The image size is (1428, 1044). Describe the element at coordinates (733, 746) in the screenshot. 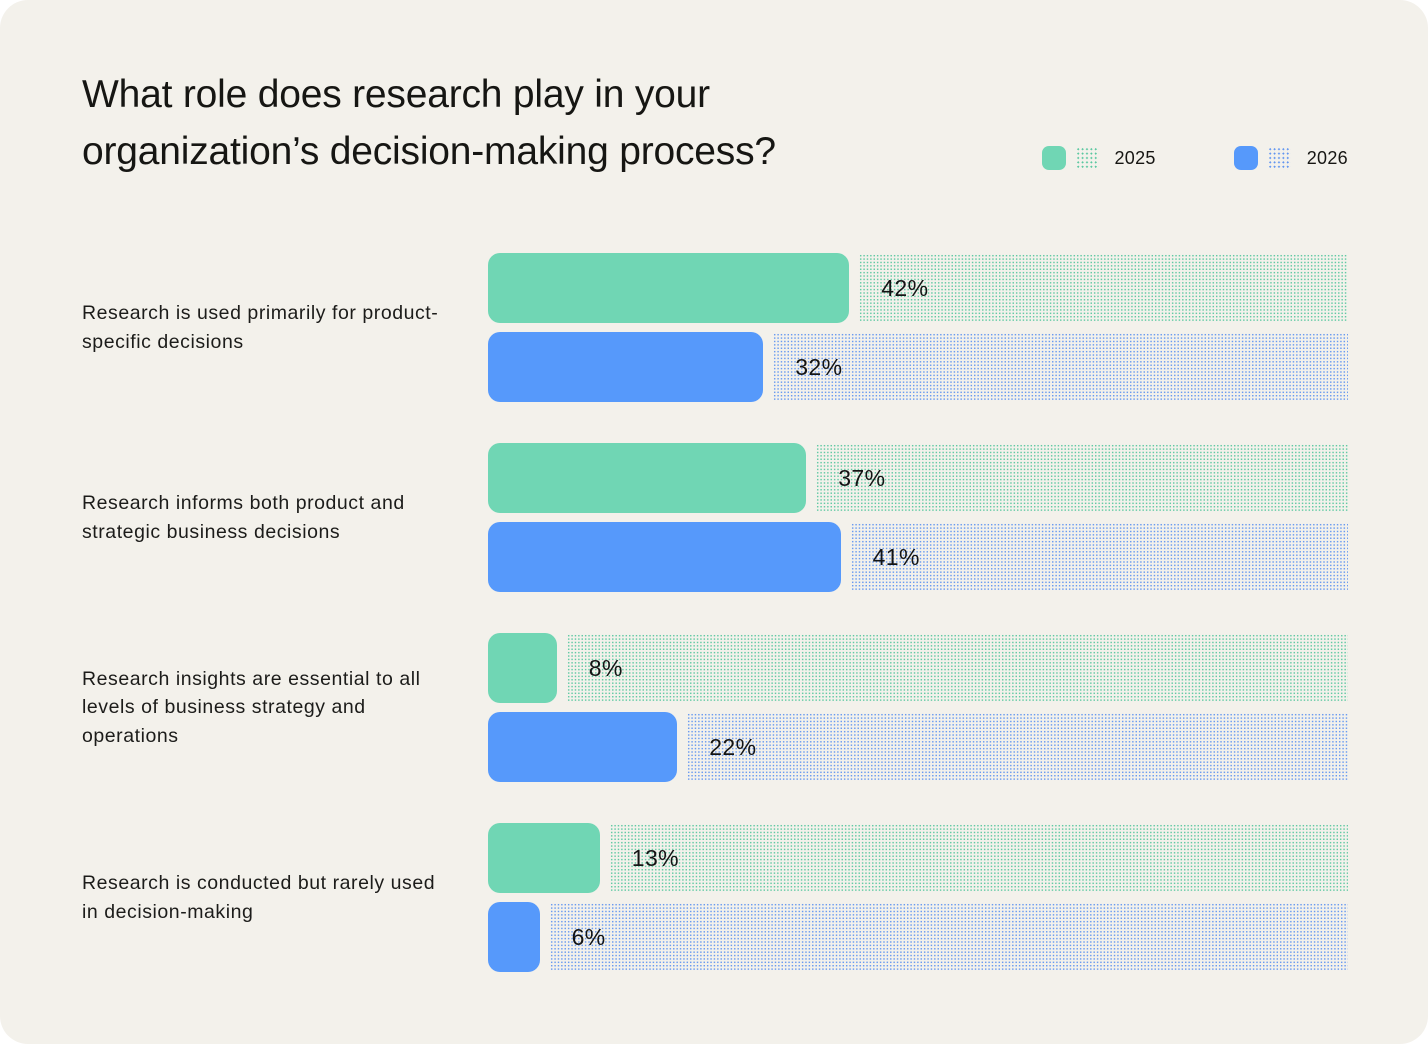

I see `value-label: 22%` at that location.